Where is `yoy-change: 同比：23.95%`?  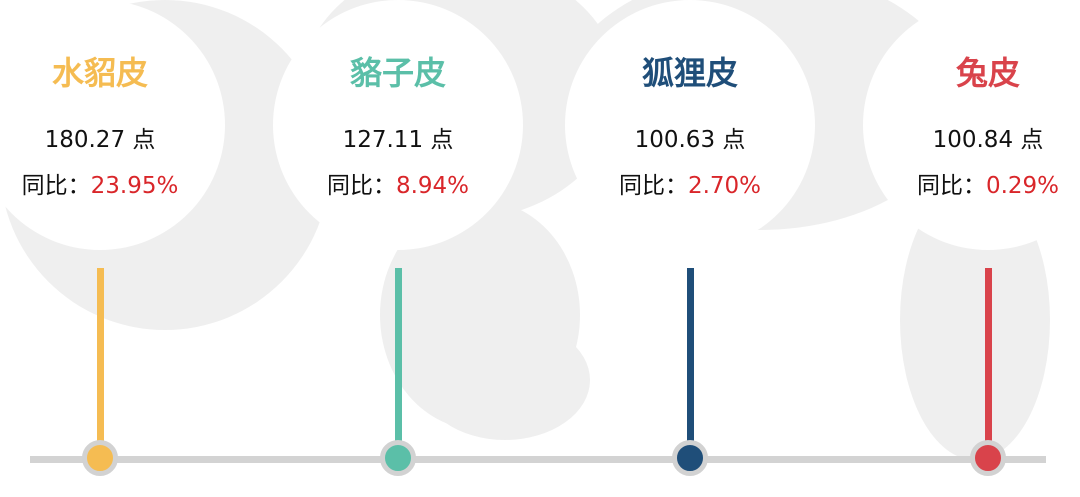 yoy-change: 同比：23.95% is located at coordinates (115, 183).